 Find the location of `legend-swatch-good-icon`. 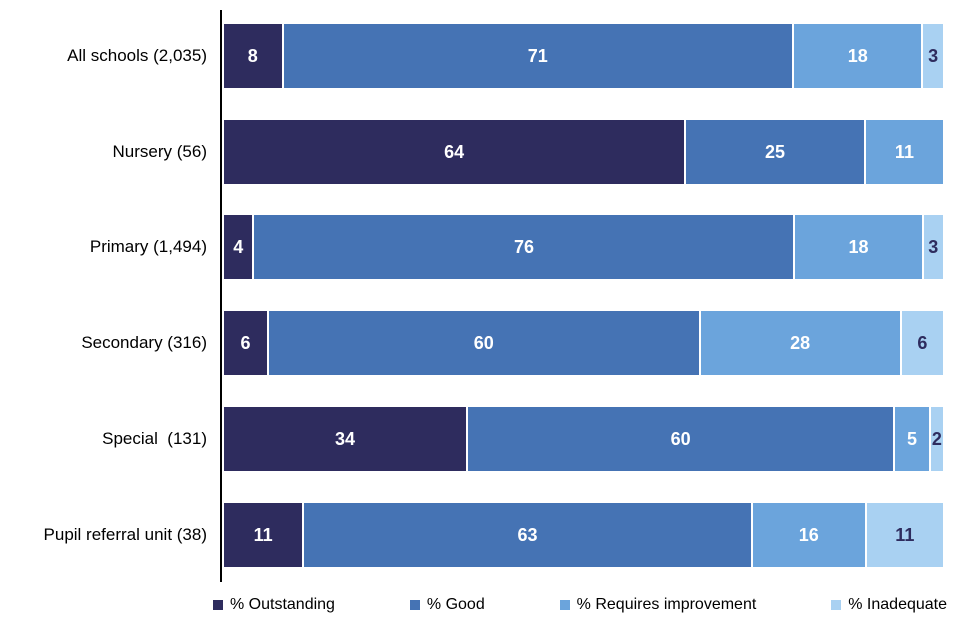

legend-swatch-good-icon is located at coordinates (414, 605).